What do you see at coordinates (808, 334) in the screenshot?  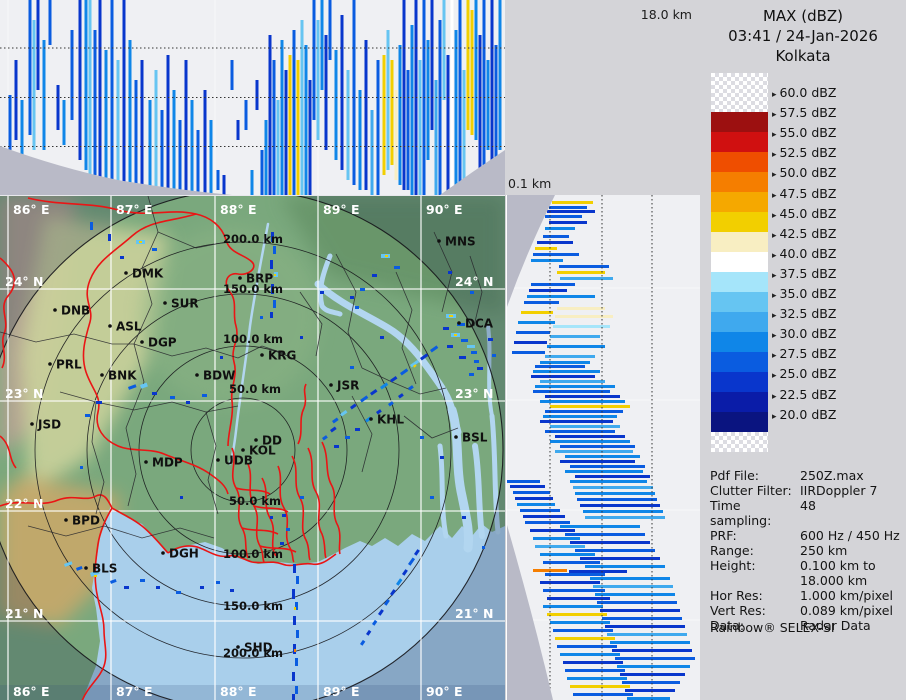 I see `scale-value: 30.0 dBZ` at bounding box center [808, 334].